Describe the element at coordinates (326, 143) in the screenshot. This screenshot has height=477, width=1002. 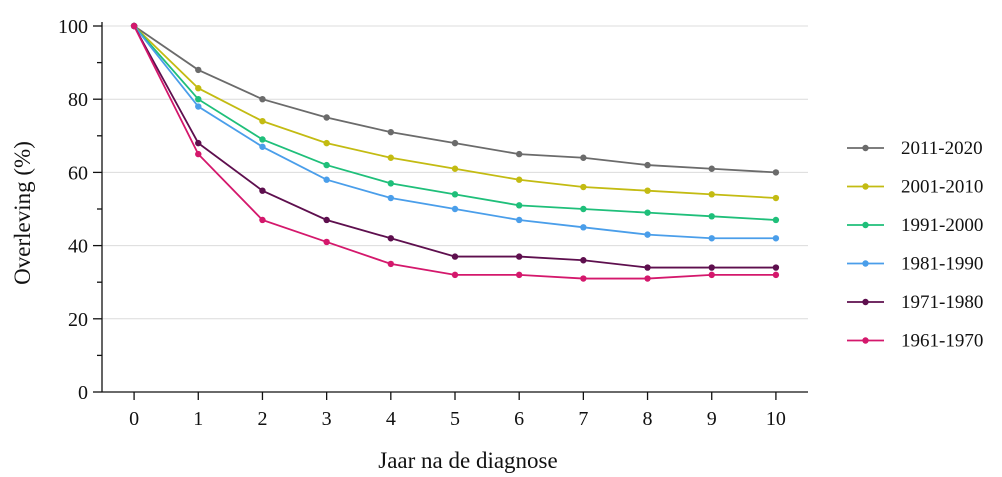
I see `data-point-2001-2010-x3` at that location.